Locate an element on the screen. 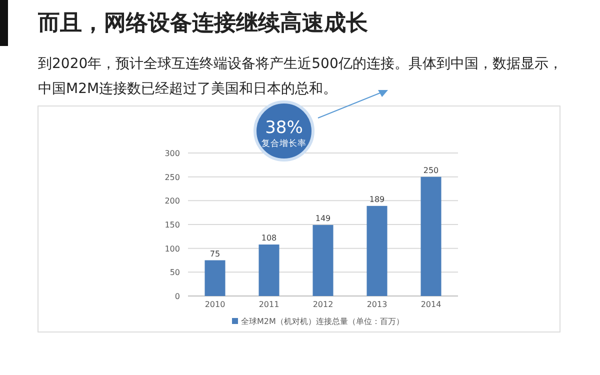 This screenshot has width=600, height=375. x-tick-label: 2010 is located at coordinates (215, 304).